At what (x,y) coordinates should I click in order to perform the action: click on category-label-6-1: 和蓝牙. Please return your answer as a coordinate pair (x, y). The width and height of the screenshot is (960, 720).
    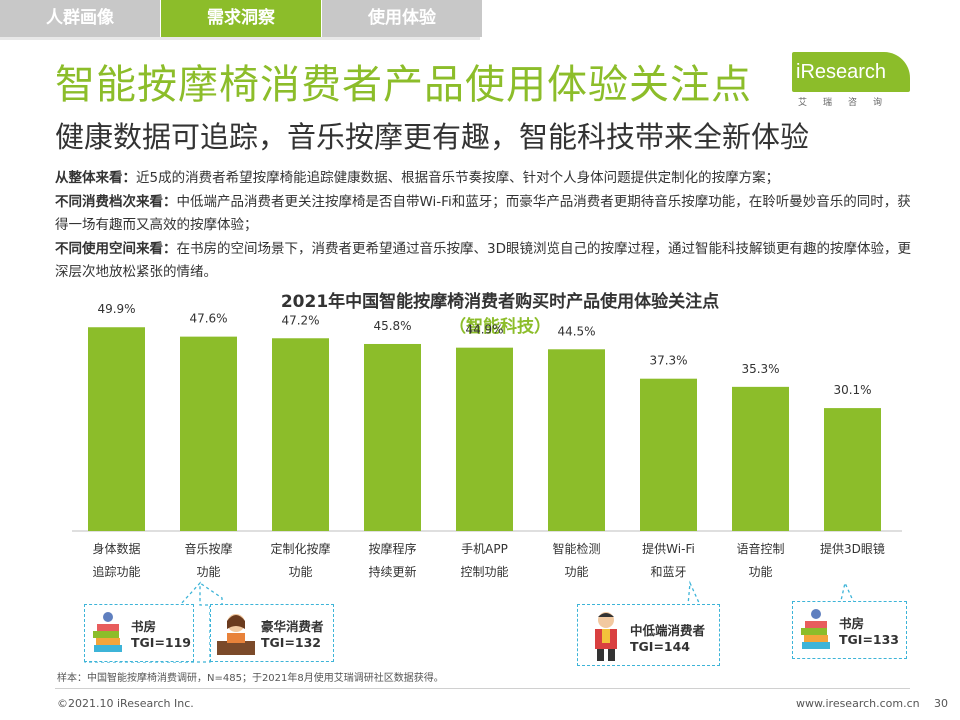
    Looking at the image, I should click on (668, 572).